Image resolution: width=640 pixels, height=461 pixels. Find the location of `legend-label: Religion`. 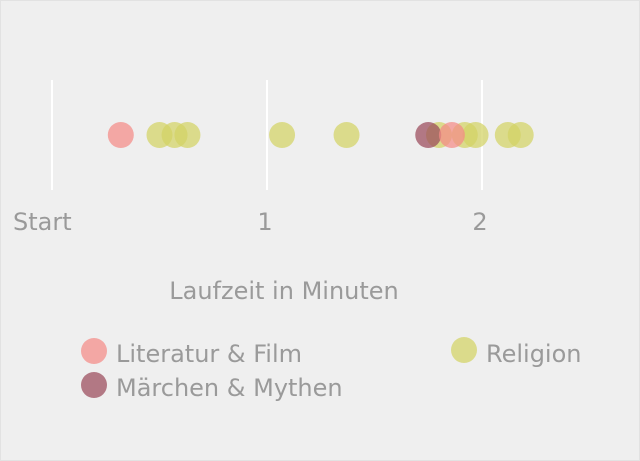

legend-label: Religion is located at coordinates (534, 354).